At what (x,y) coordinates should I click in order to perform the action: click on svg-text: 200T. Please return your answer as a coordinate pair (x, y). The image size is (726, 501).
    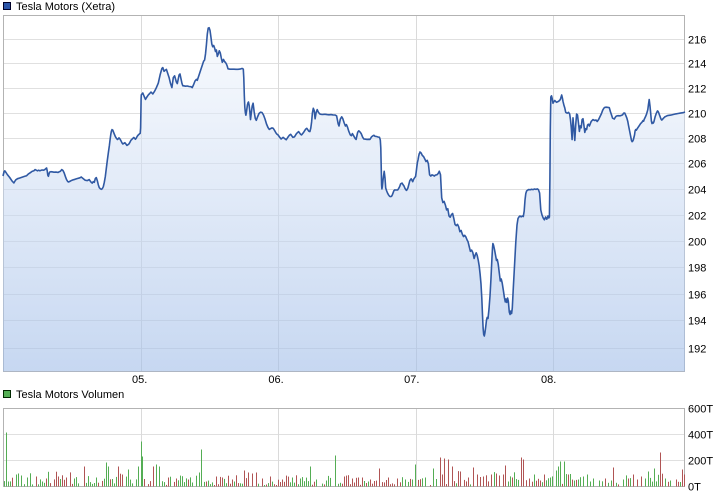
    Looking at the image, I should click on (700, 462).